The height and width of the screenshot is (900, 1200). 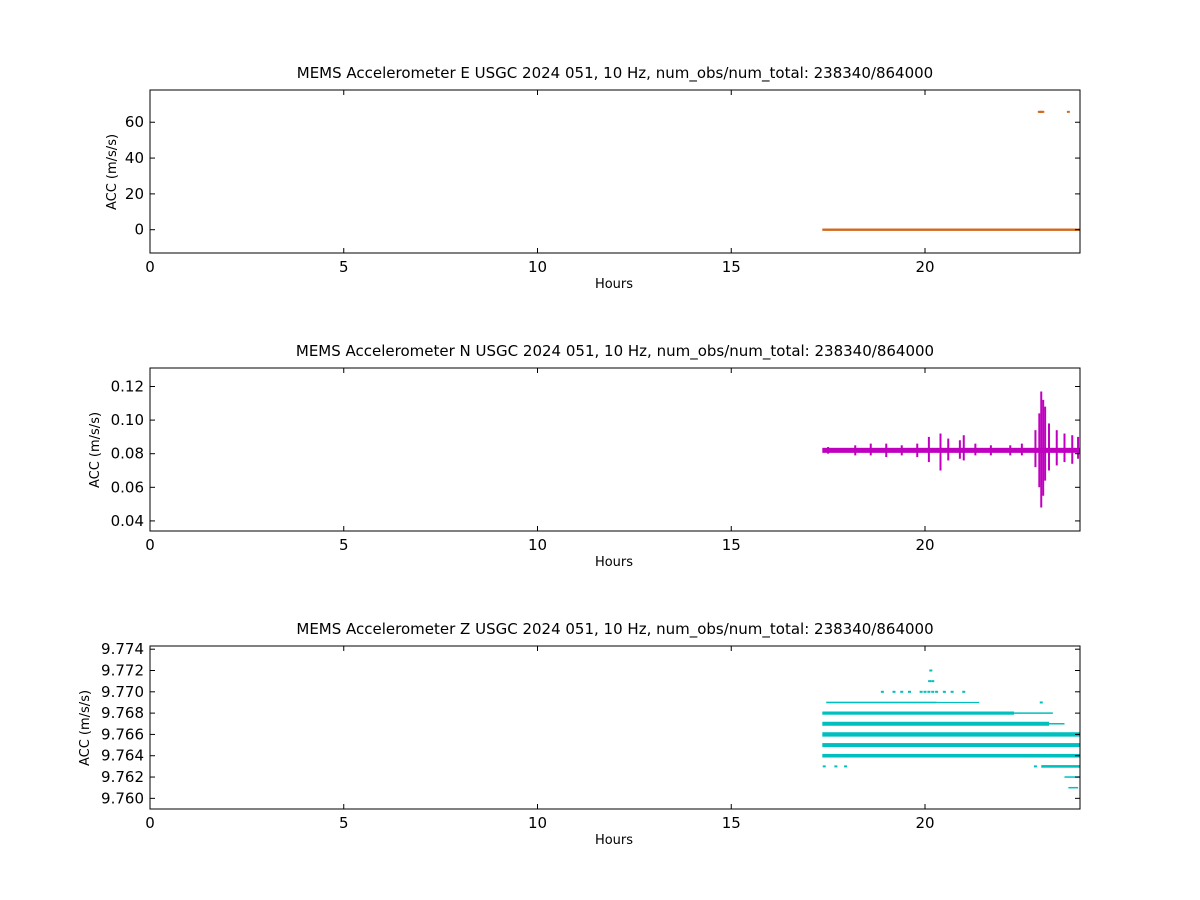 What do you see at coordinates (127, 487) in the screenshot?
I see `y-tick-label: 0.06` at bounding box center [127, 487].